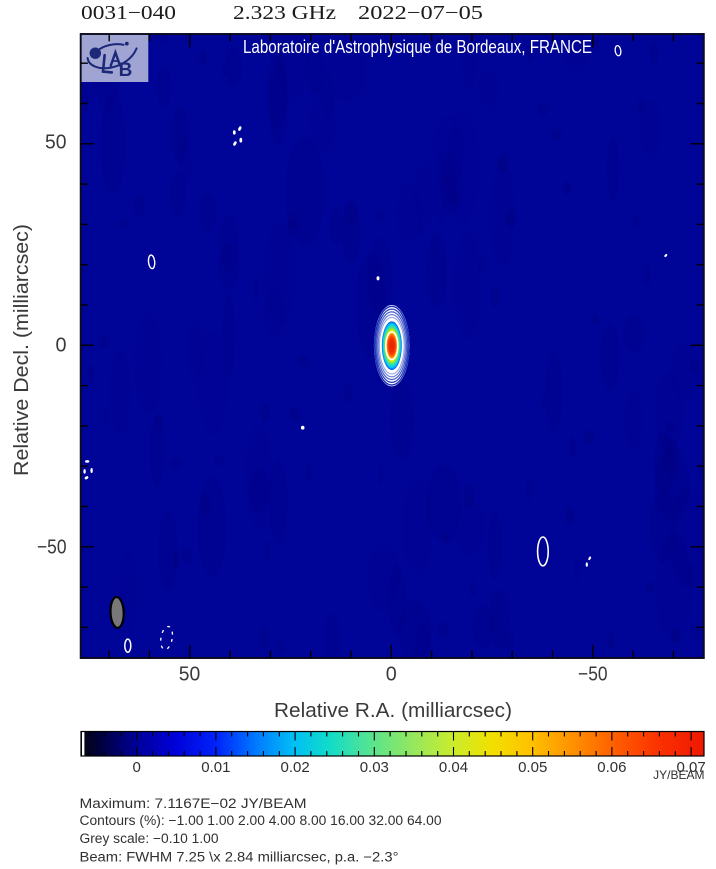 The width and height of the screenshot is (716, 869). Describe the element at coordinates (22, 350) in the screenshot. I see `svg-text: Relative Decl. (milliarcsec)` at that location.